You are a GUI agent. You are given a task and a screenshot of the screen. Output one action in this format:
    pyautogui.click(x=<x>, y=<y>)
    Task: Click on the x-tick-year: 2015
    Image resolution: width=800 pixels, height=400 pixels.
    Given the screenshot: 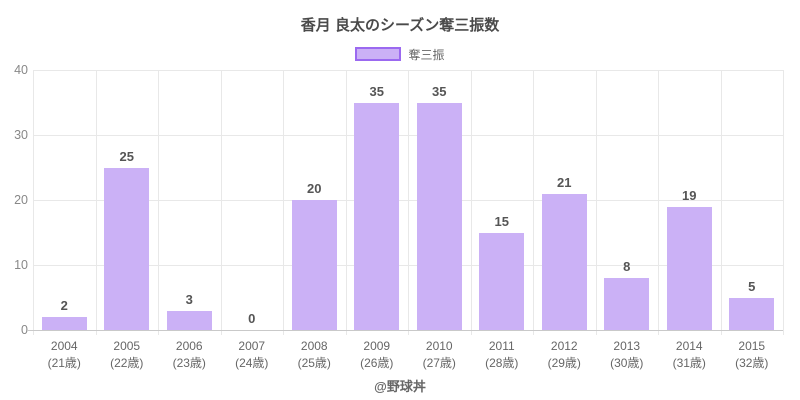 What is the action you would take?
    pyautogui.click(x=752, y=346)
    